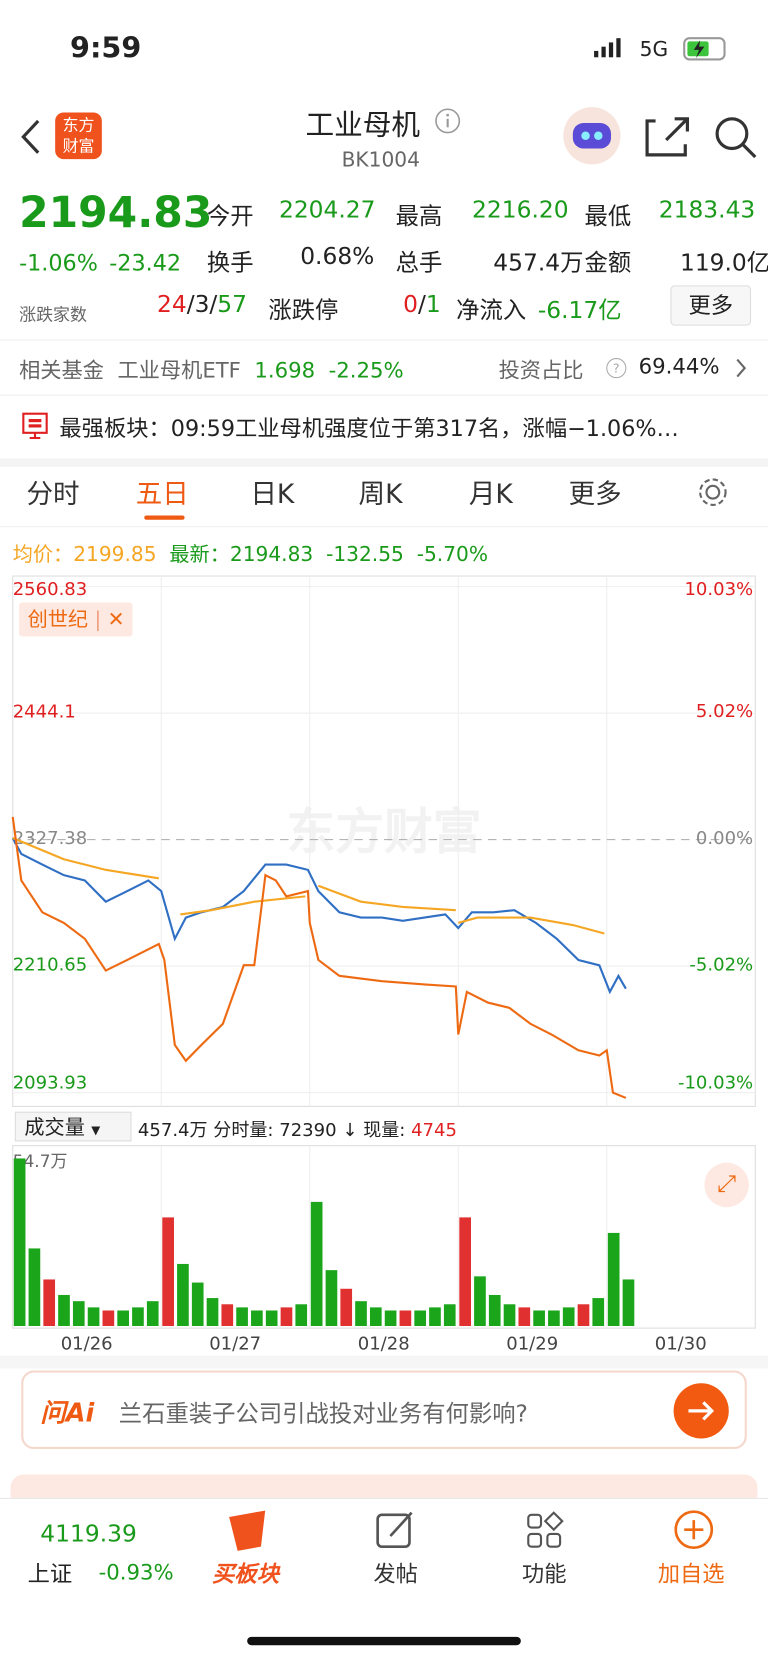 The width and height of the screenshot is (768, 1664). What do you see at coordinates (172, 1131) in the screenshot?
I see `vol-total: 457.4万` at bounding box center [172, 1131].